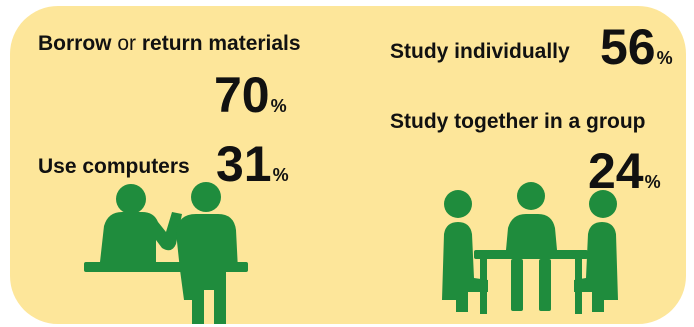  What do you see at coordinates (280, 175) in the screenshot?
I see `value-computers-unit: %` at bounding box center [280, 175].